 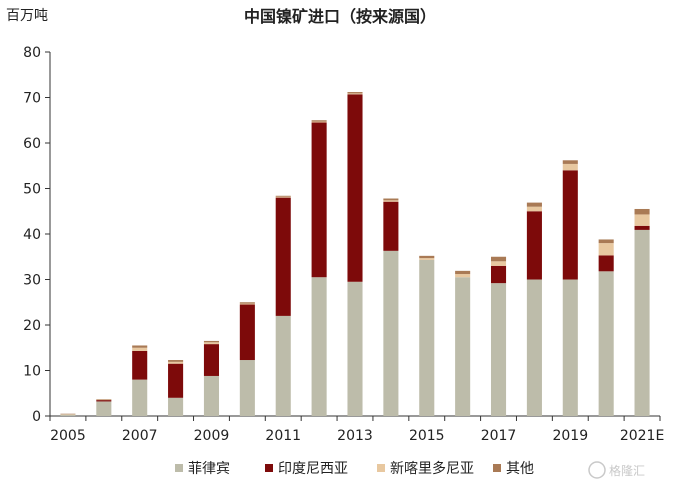 I want to click on bar-segment-2021E-s2, so click(x=642, y=220).